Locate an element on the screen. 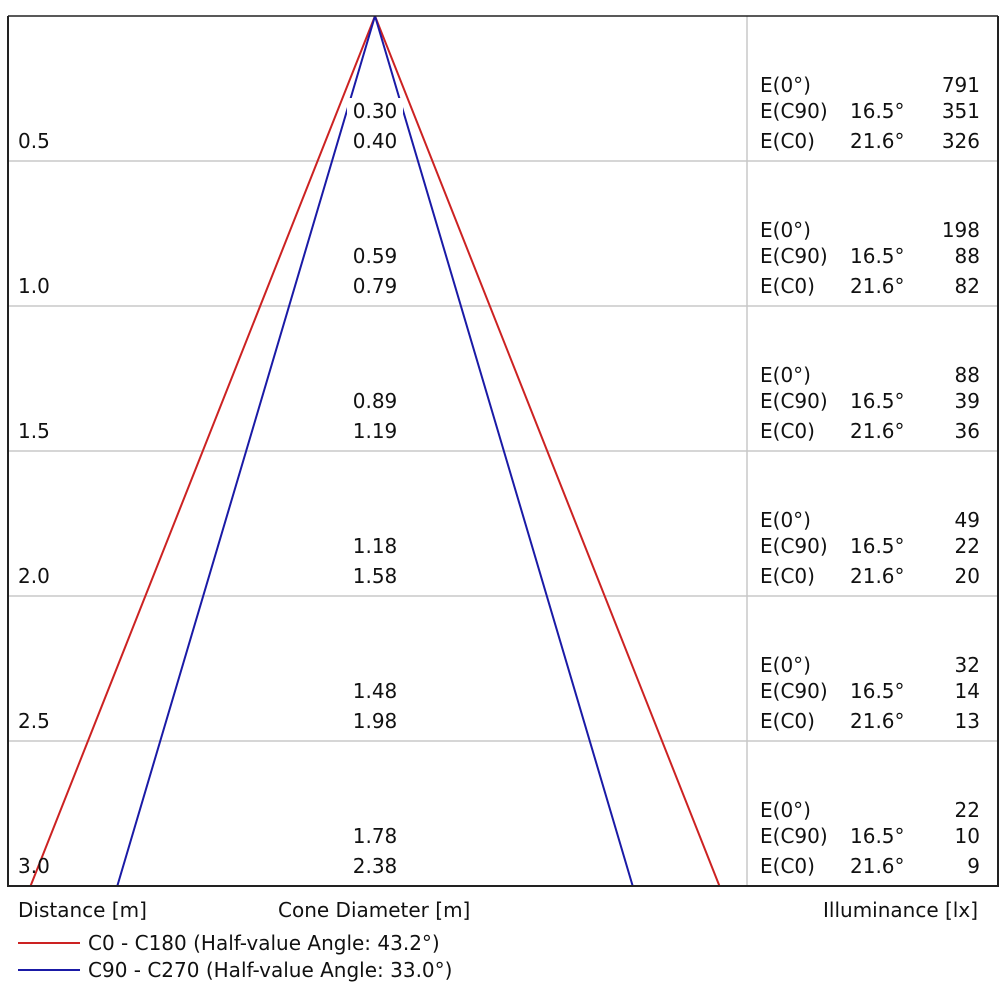 This screenshot has height=1000, width=1000. legend-label-c0: C0 - C180 (Half-value Angle: 43.2°) is located at coordinates (264, 943).